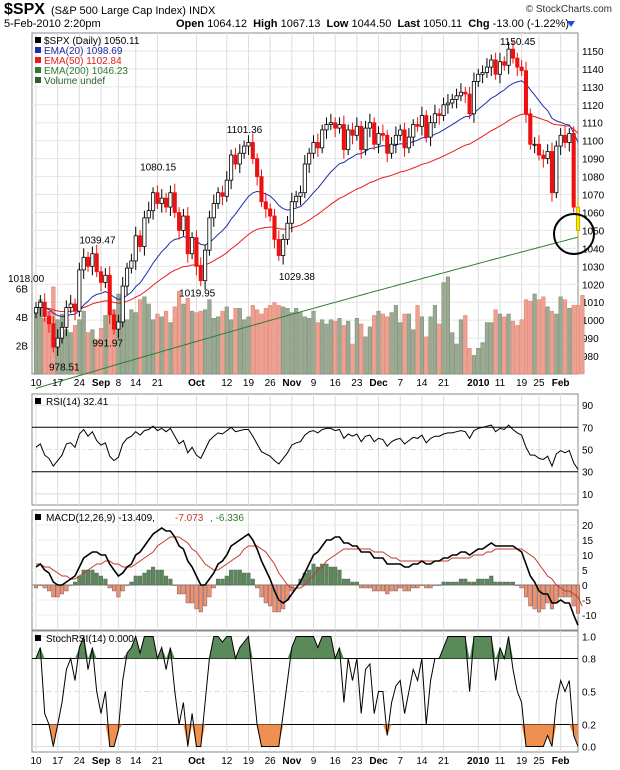 The image size is (620, 770). I want to click on price-x-tick-label: 21, so click(158, 383).